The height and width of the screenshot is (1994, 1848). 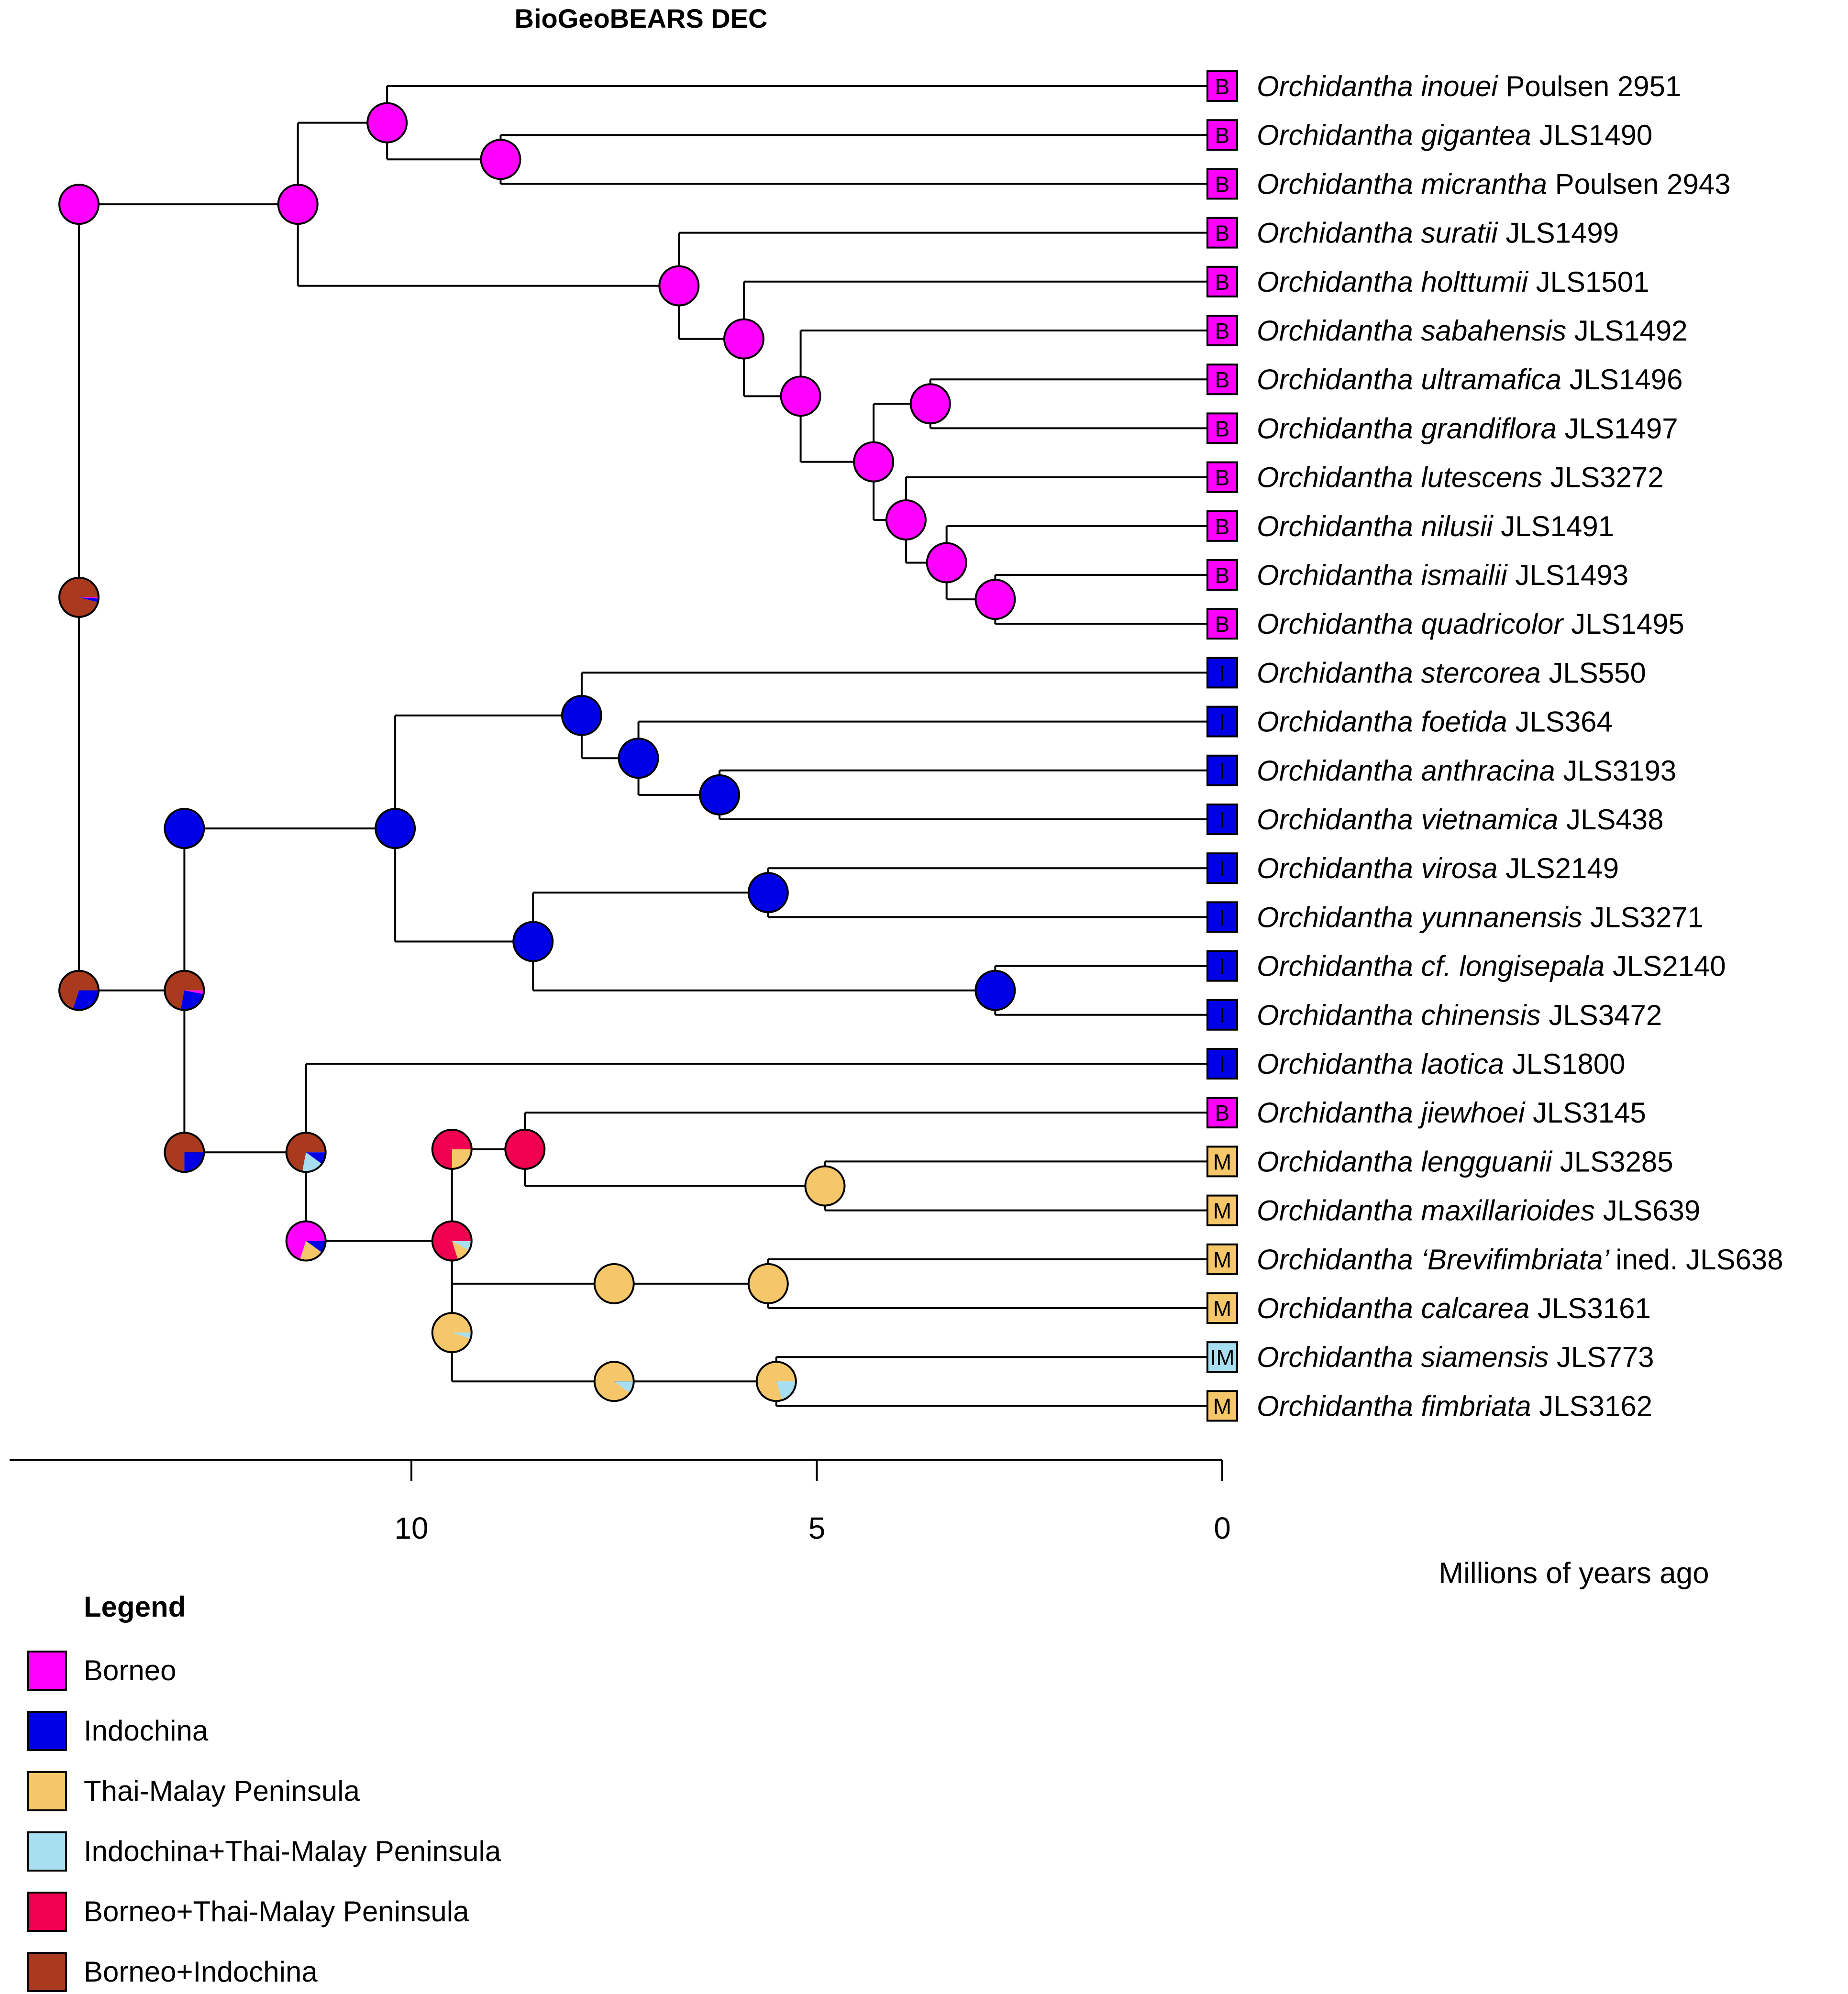 What do you see at coordinates (1496, 624) in the screenshot?
I see `species-epithet: quadricolor` at bounding box center [1496, 624].